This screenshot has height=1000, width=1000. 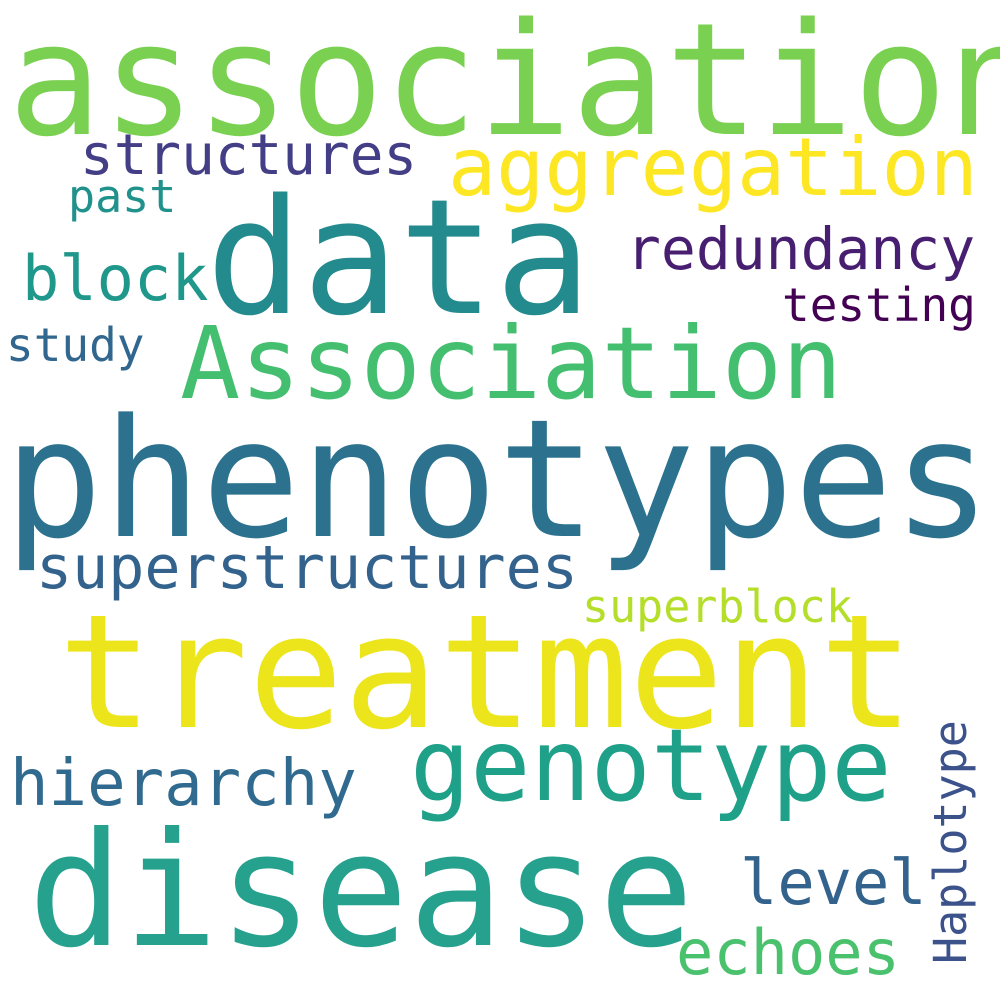 I want to click on word-structures: structures, so click(x=249, y=155).